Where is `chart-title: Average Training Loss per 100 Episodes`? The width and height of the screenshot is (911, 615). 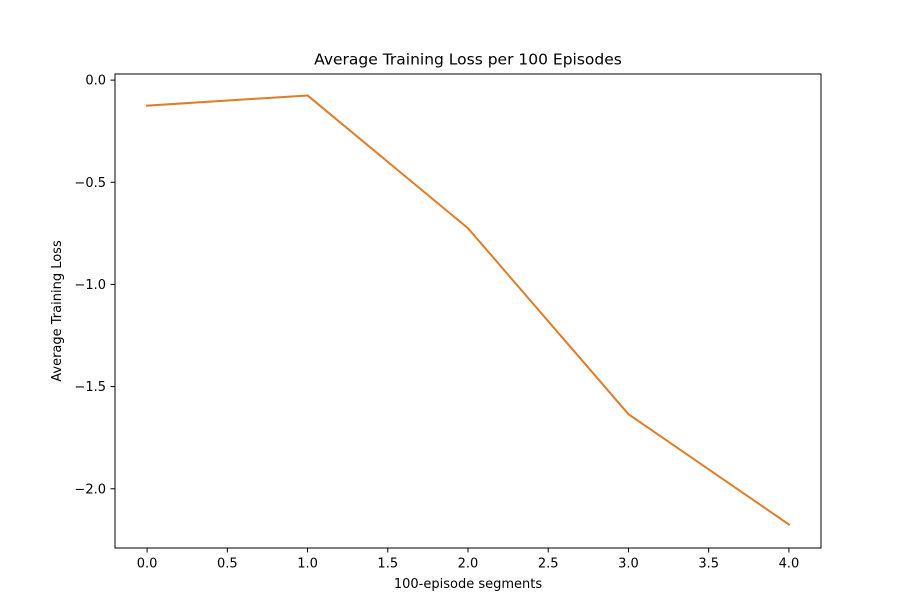
chart-title: Average Training Loss per 100 Episodes is located at coordinates (468, 60).